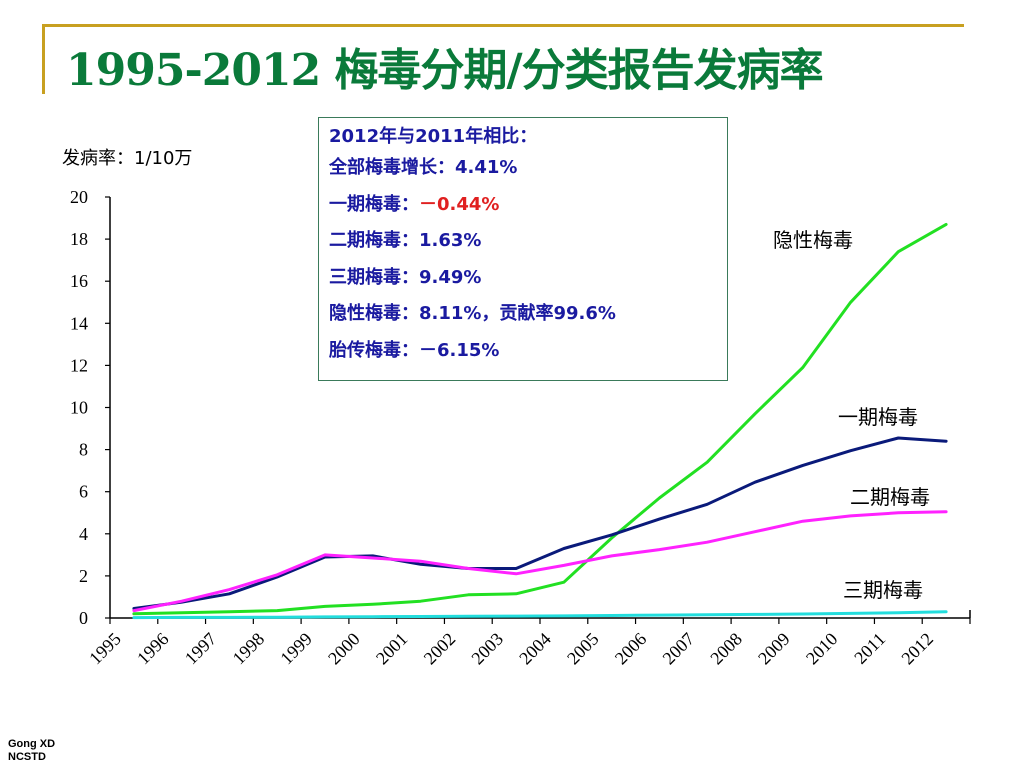  I want to click on slide-title: 1995-2012 梅毒分期/分类报告发病率, so click(445, 70).